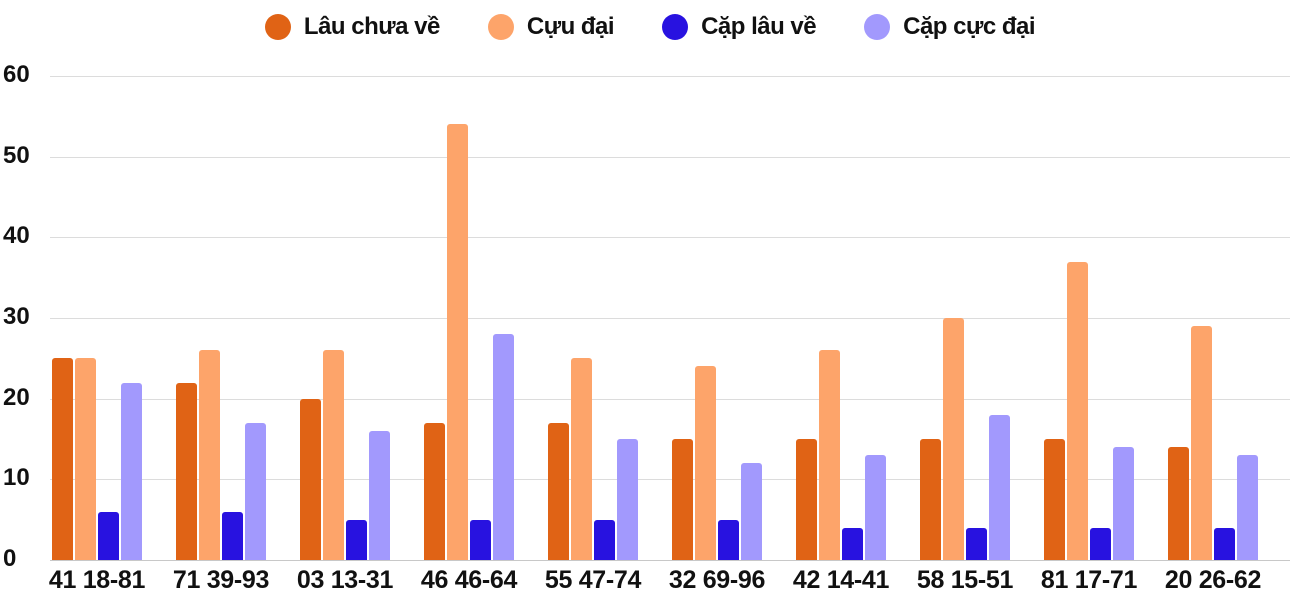  I want to click on legend-item-cap-cuc-dai: Cặp cực đại, so click(950, 27).